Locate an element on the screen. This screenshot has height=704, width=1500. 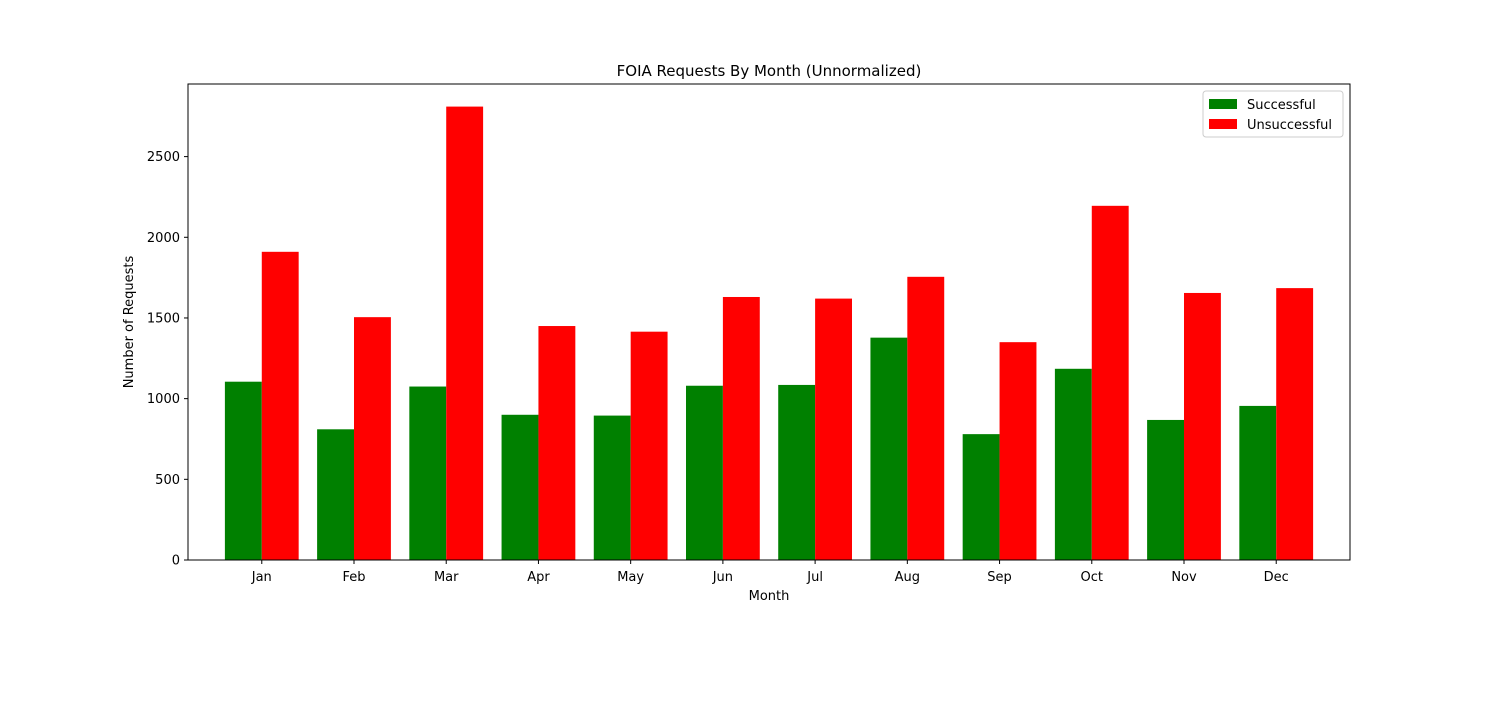
bar-unsuccessful-jun is located at coordinates (741, 428).